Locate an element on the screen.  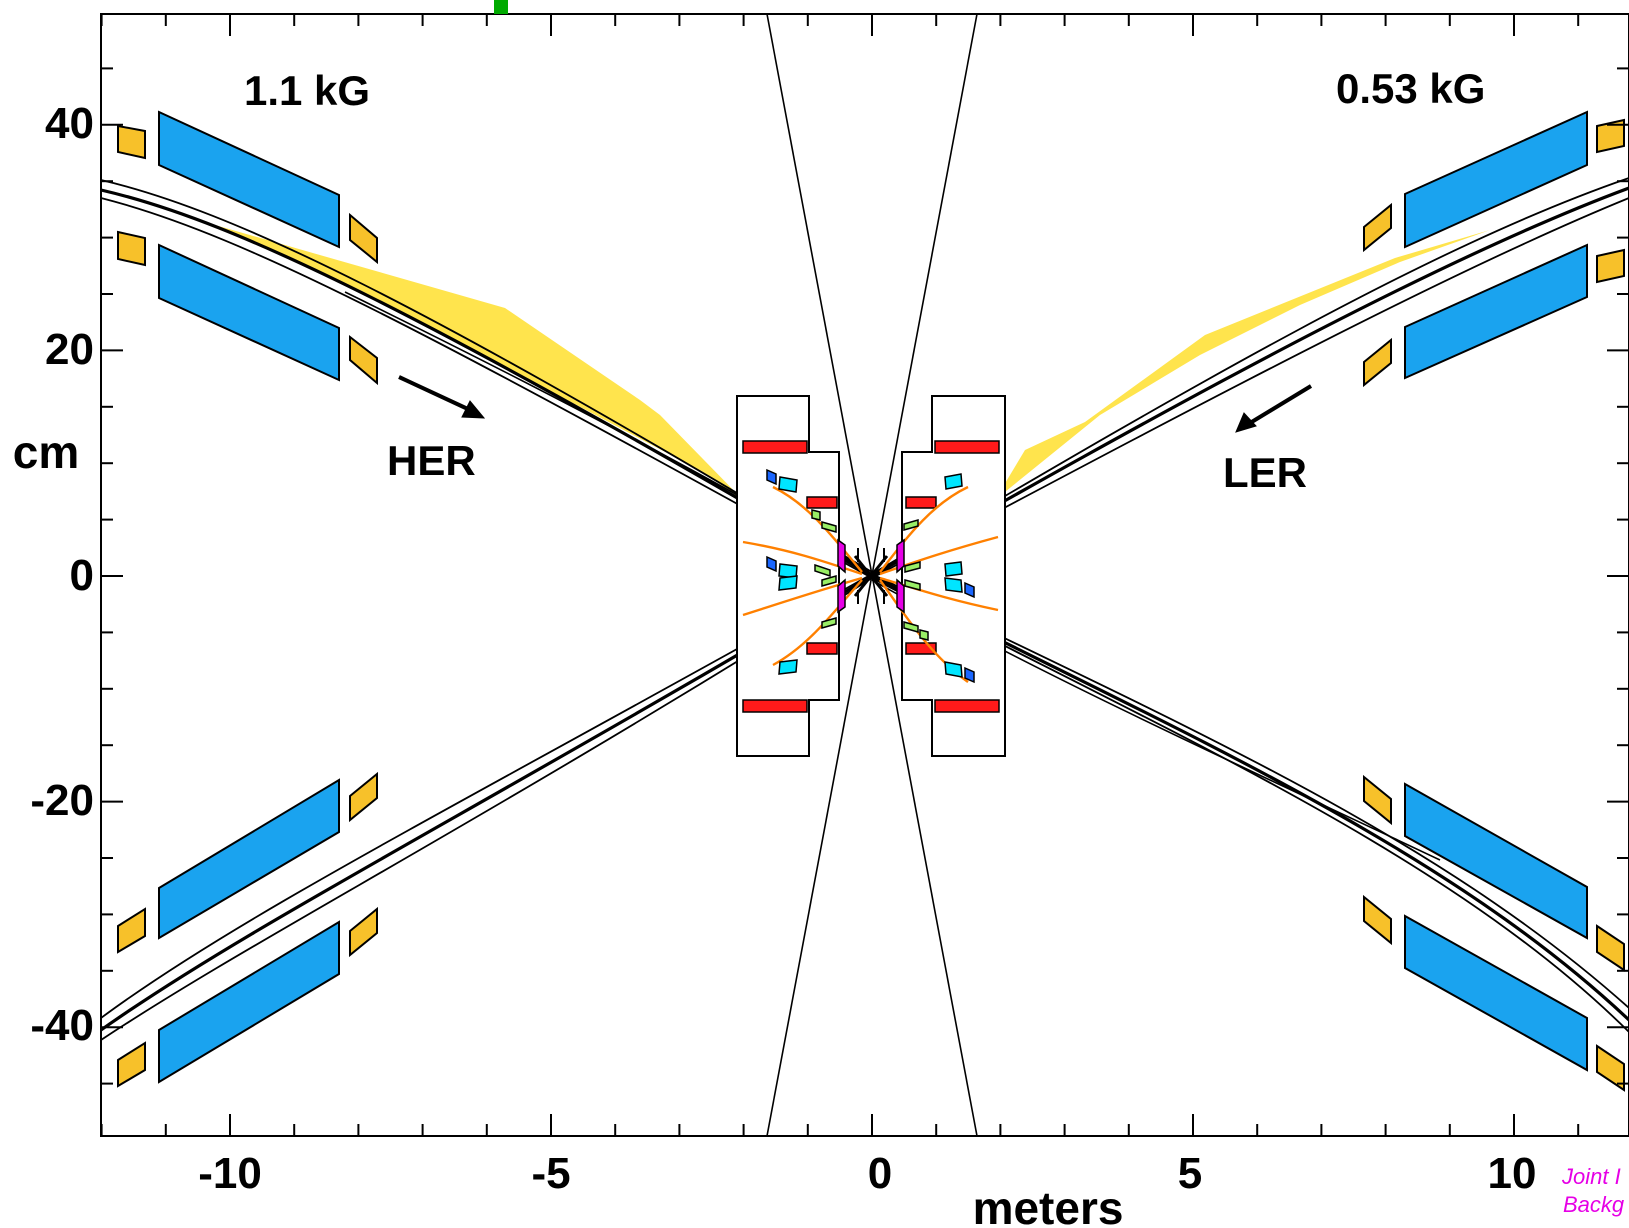
red-magnets is located at coordinates (871, 576).